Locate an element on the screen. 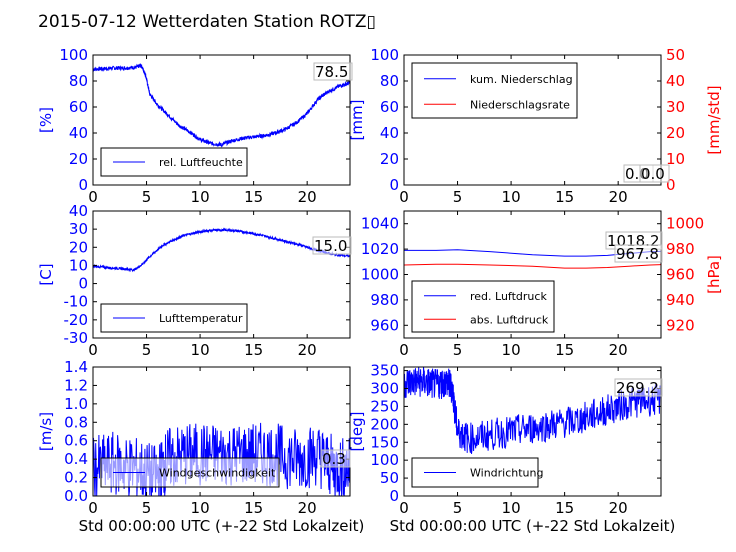  y-tick-label-right: 980 is located at coordinates (680, 249).